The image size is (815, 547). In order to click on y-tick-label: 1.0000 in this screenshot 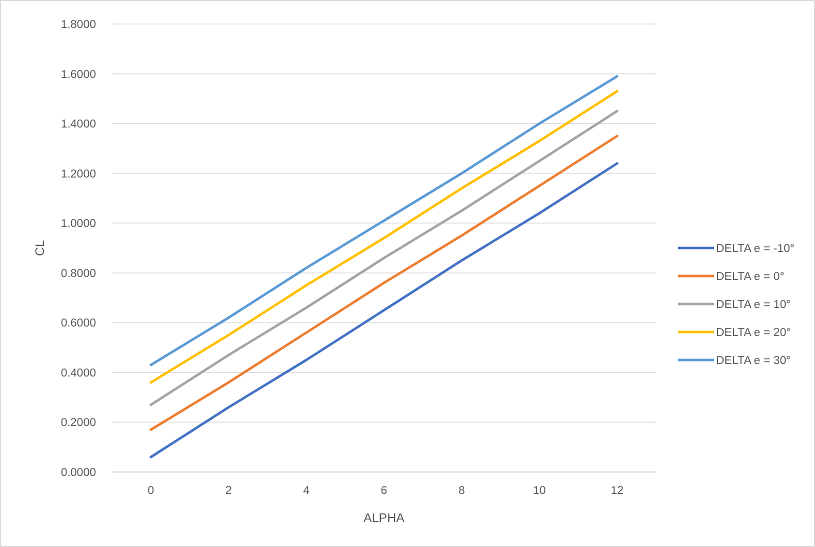, I will do `click(78, 224)`.